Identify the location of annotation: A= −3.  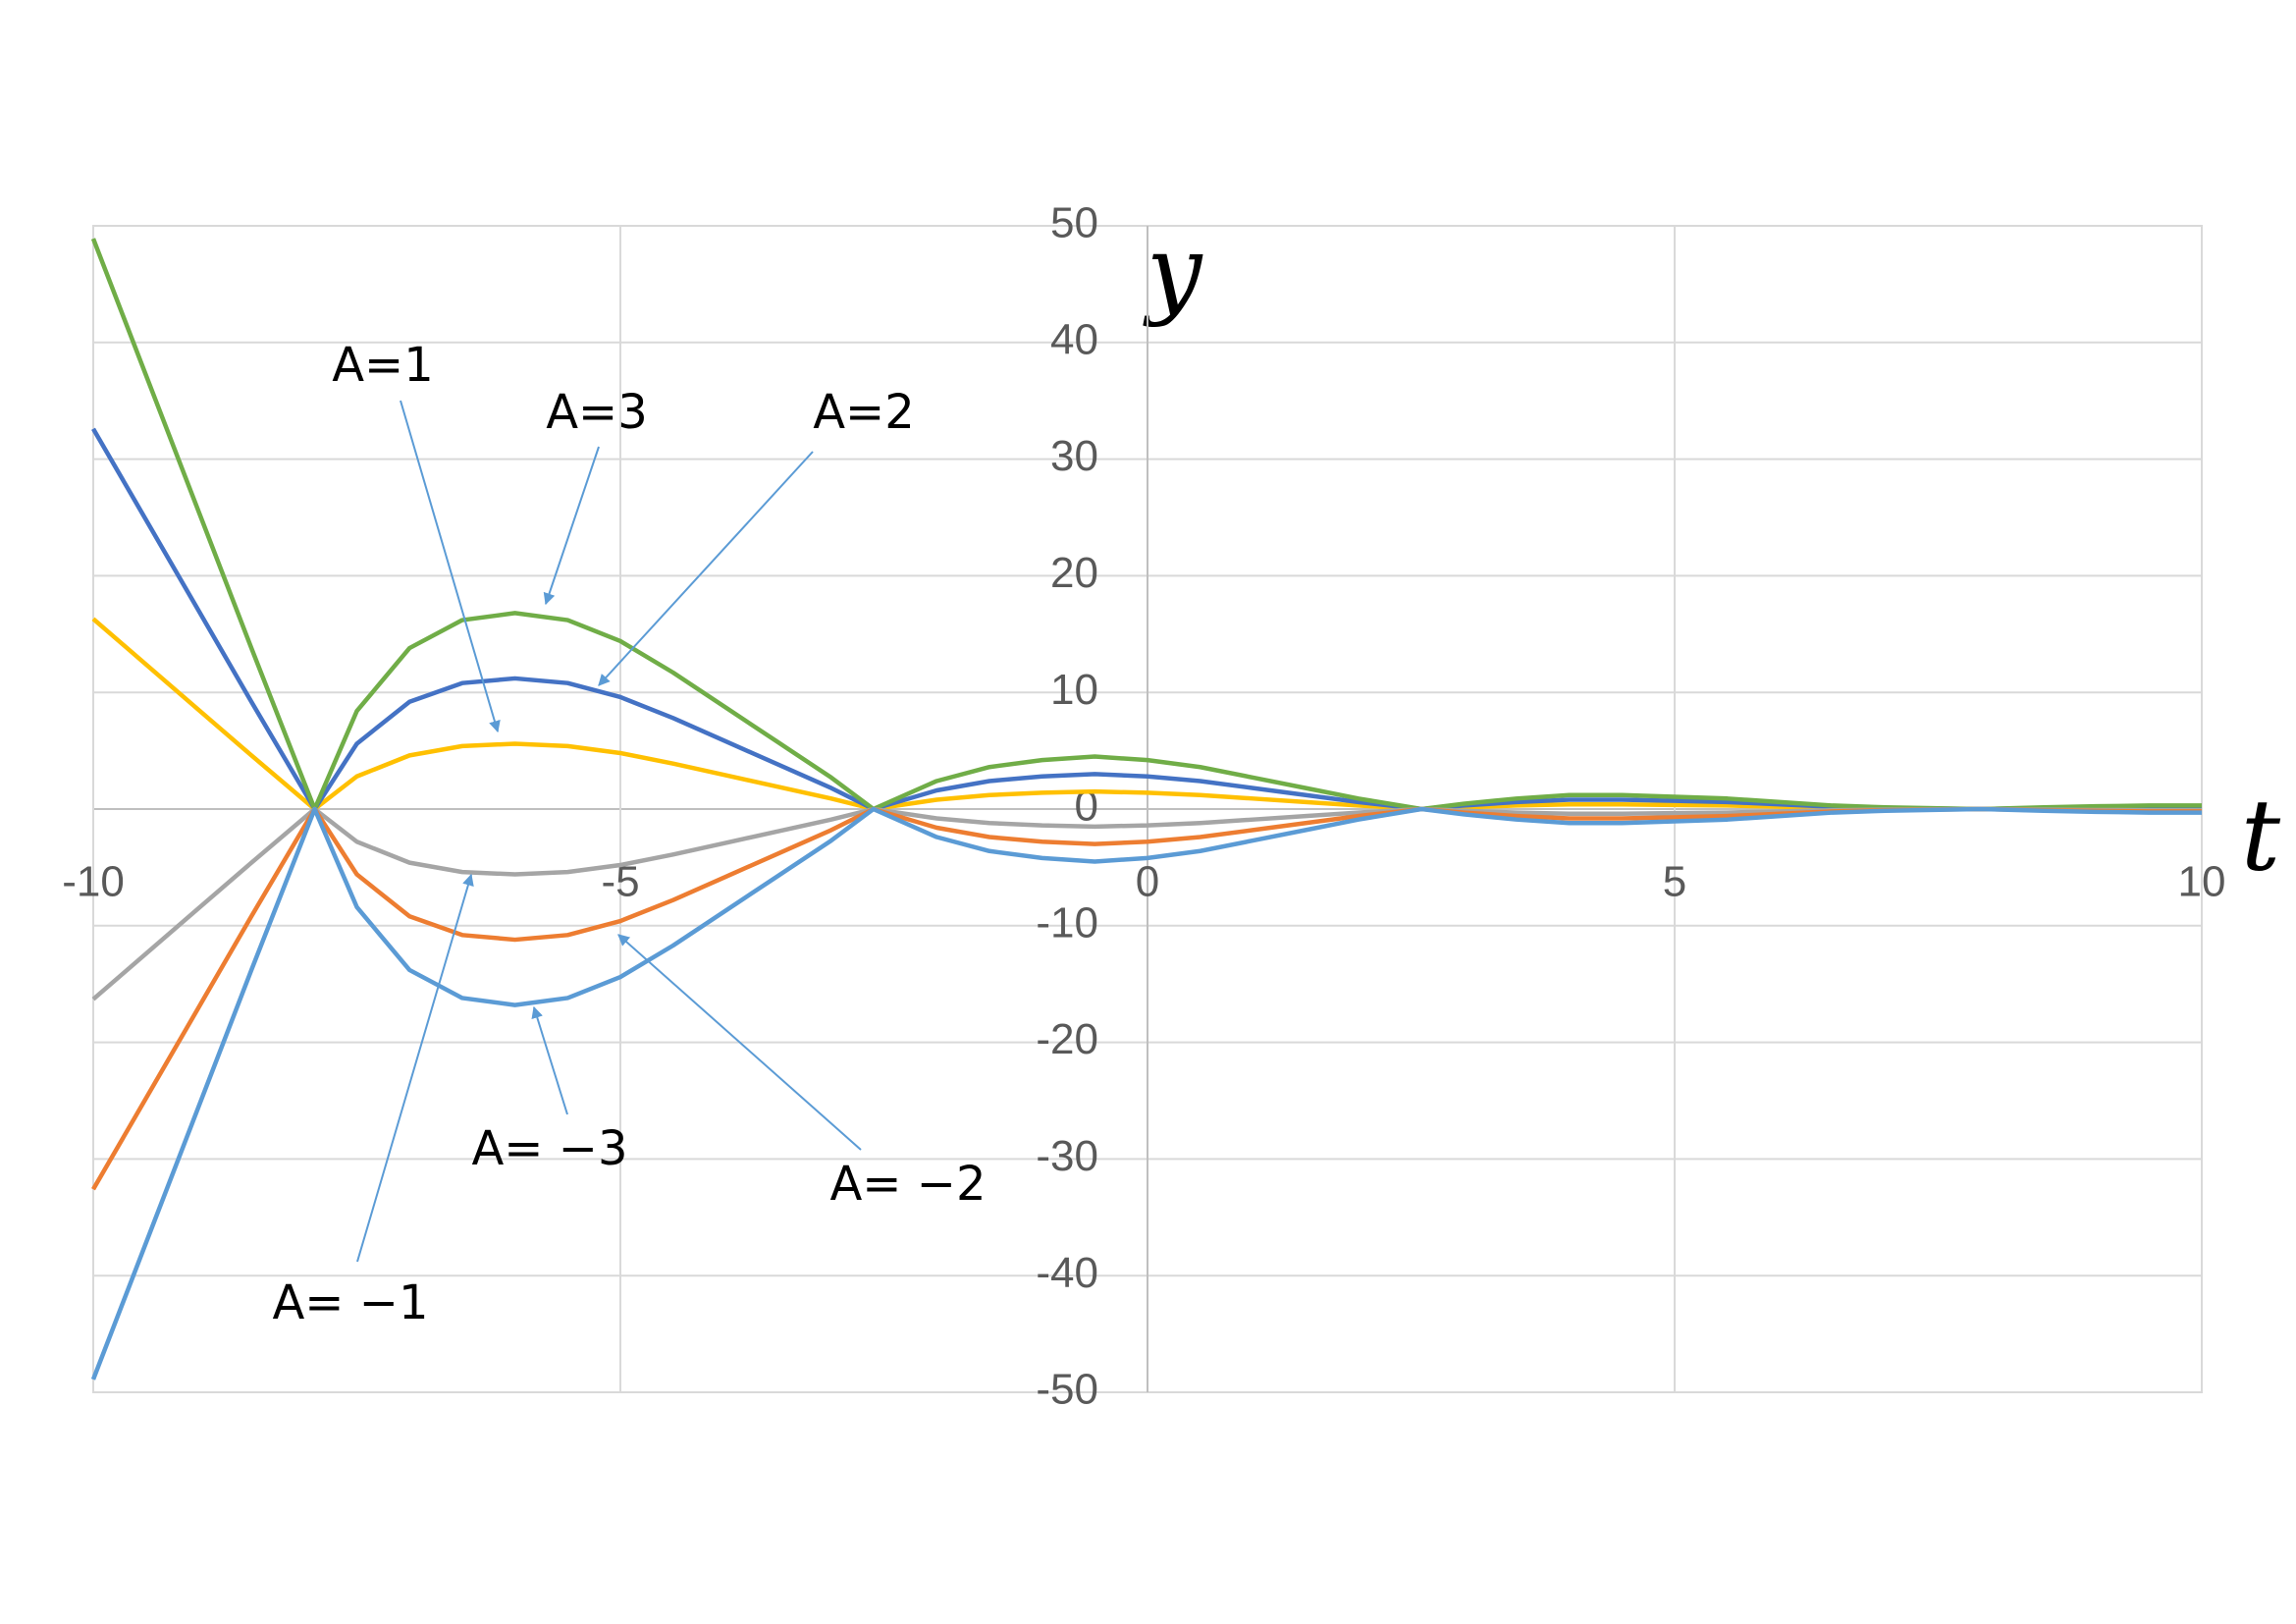
(549, 1148).